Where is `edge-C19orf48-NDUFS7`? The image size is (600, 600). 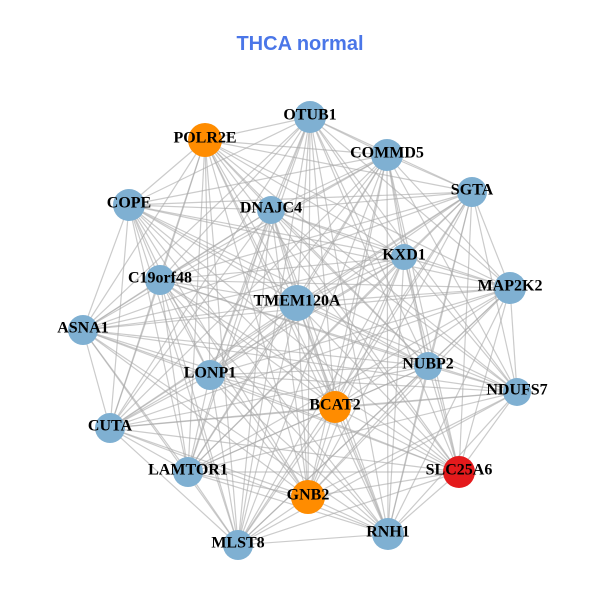 edge-C19orf48-NDUFS7 is located at coordinates (338, 336).